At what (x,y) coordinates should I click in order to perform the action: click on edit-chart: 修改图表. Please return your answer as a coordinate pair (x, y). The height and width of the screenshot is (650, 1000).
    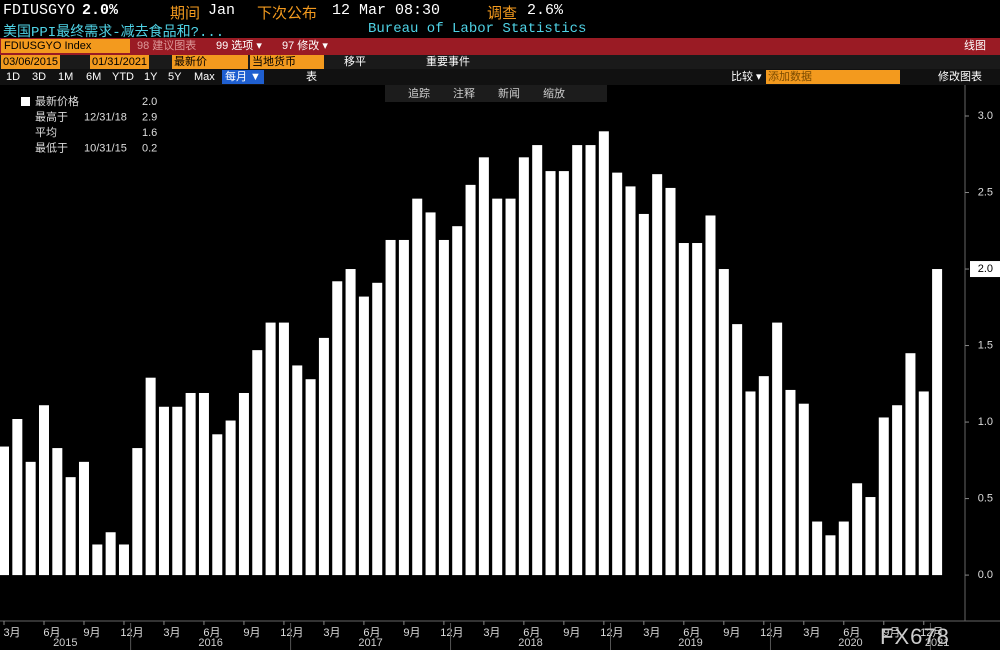
    Looking at the image, I should click on (960, 77).